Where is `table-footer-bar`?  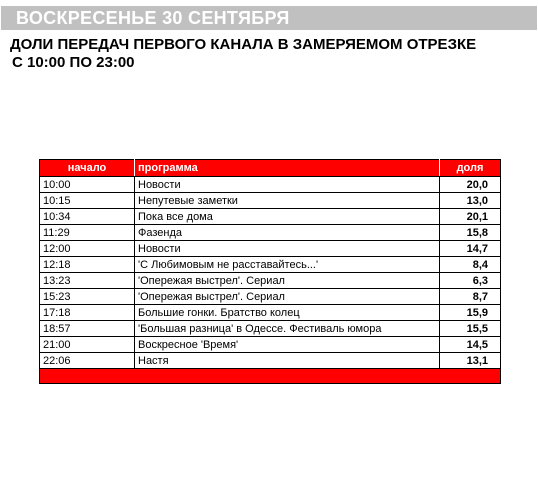 table-footer-bar is located at coordinates (270, 376).